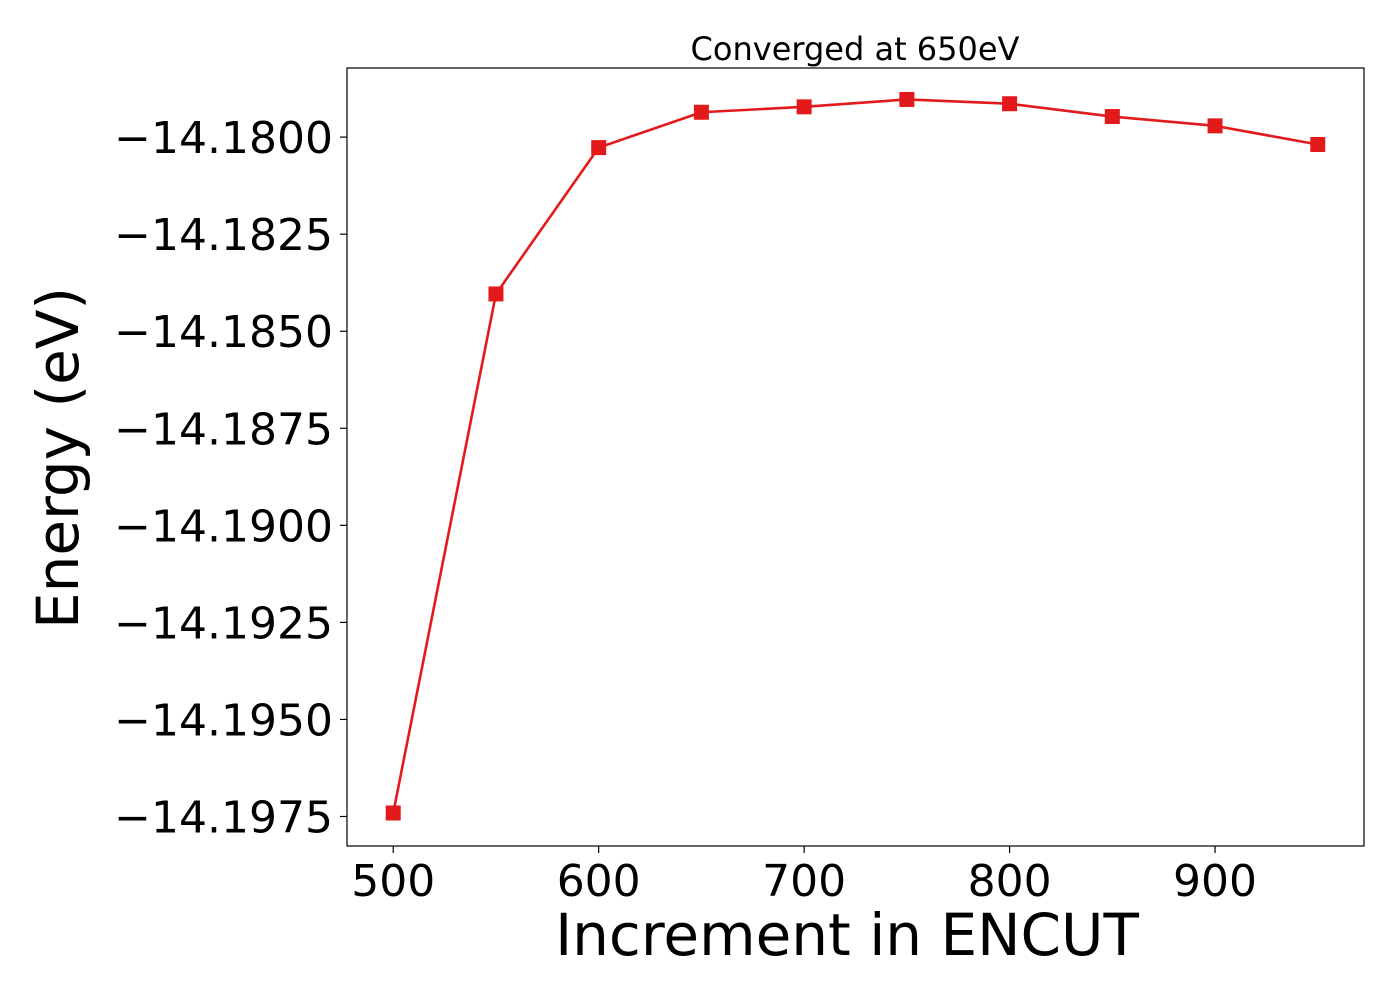 The height and width of the screenshot is (1000, 1400). What do you see at coordinates (223, 138) in the screenshot?
I see `y-tick-label: −14.1800` at bounding box center [223, 138].